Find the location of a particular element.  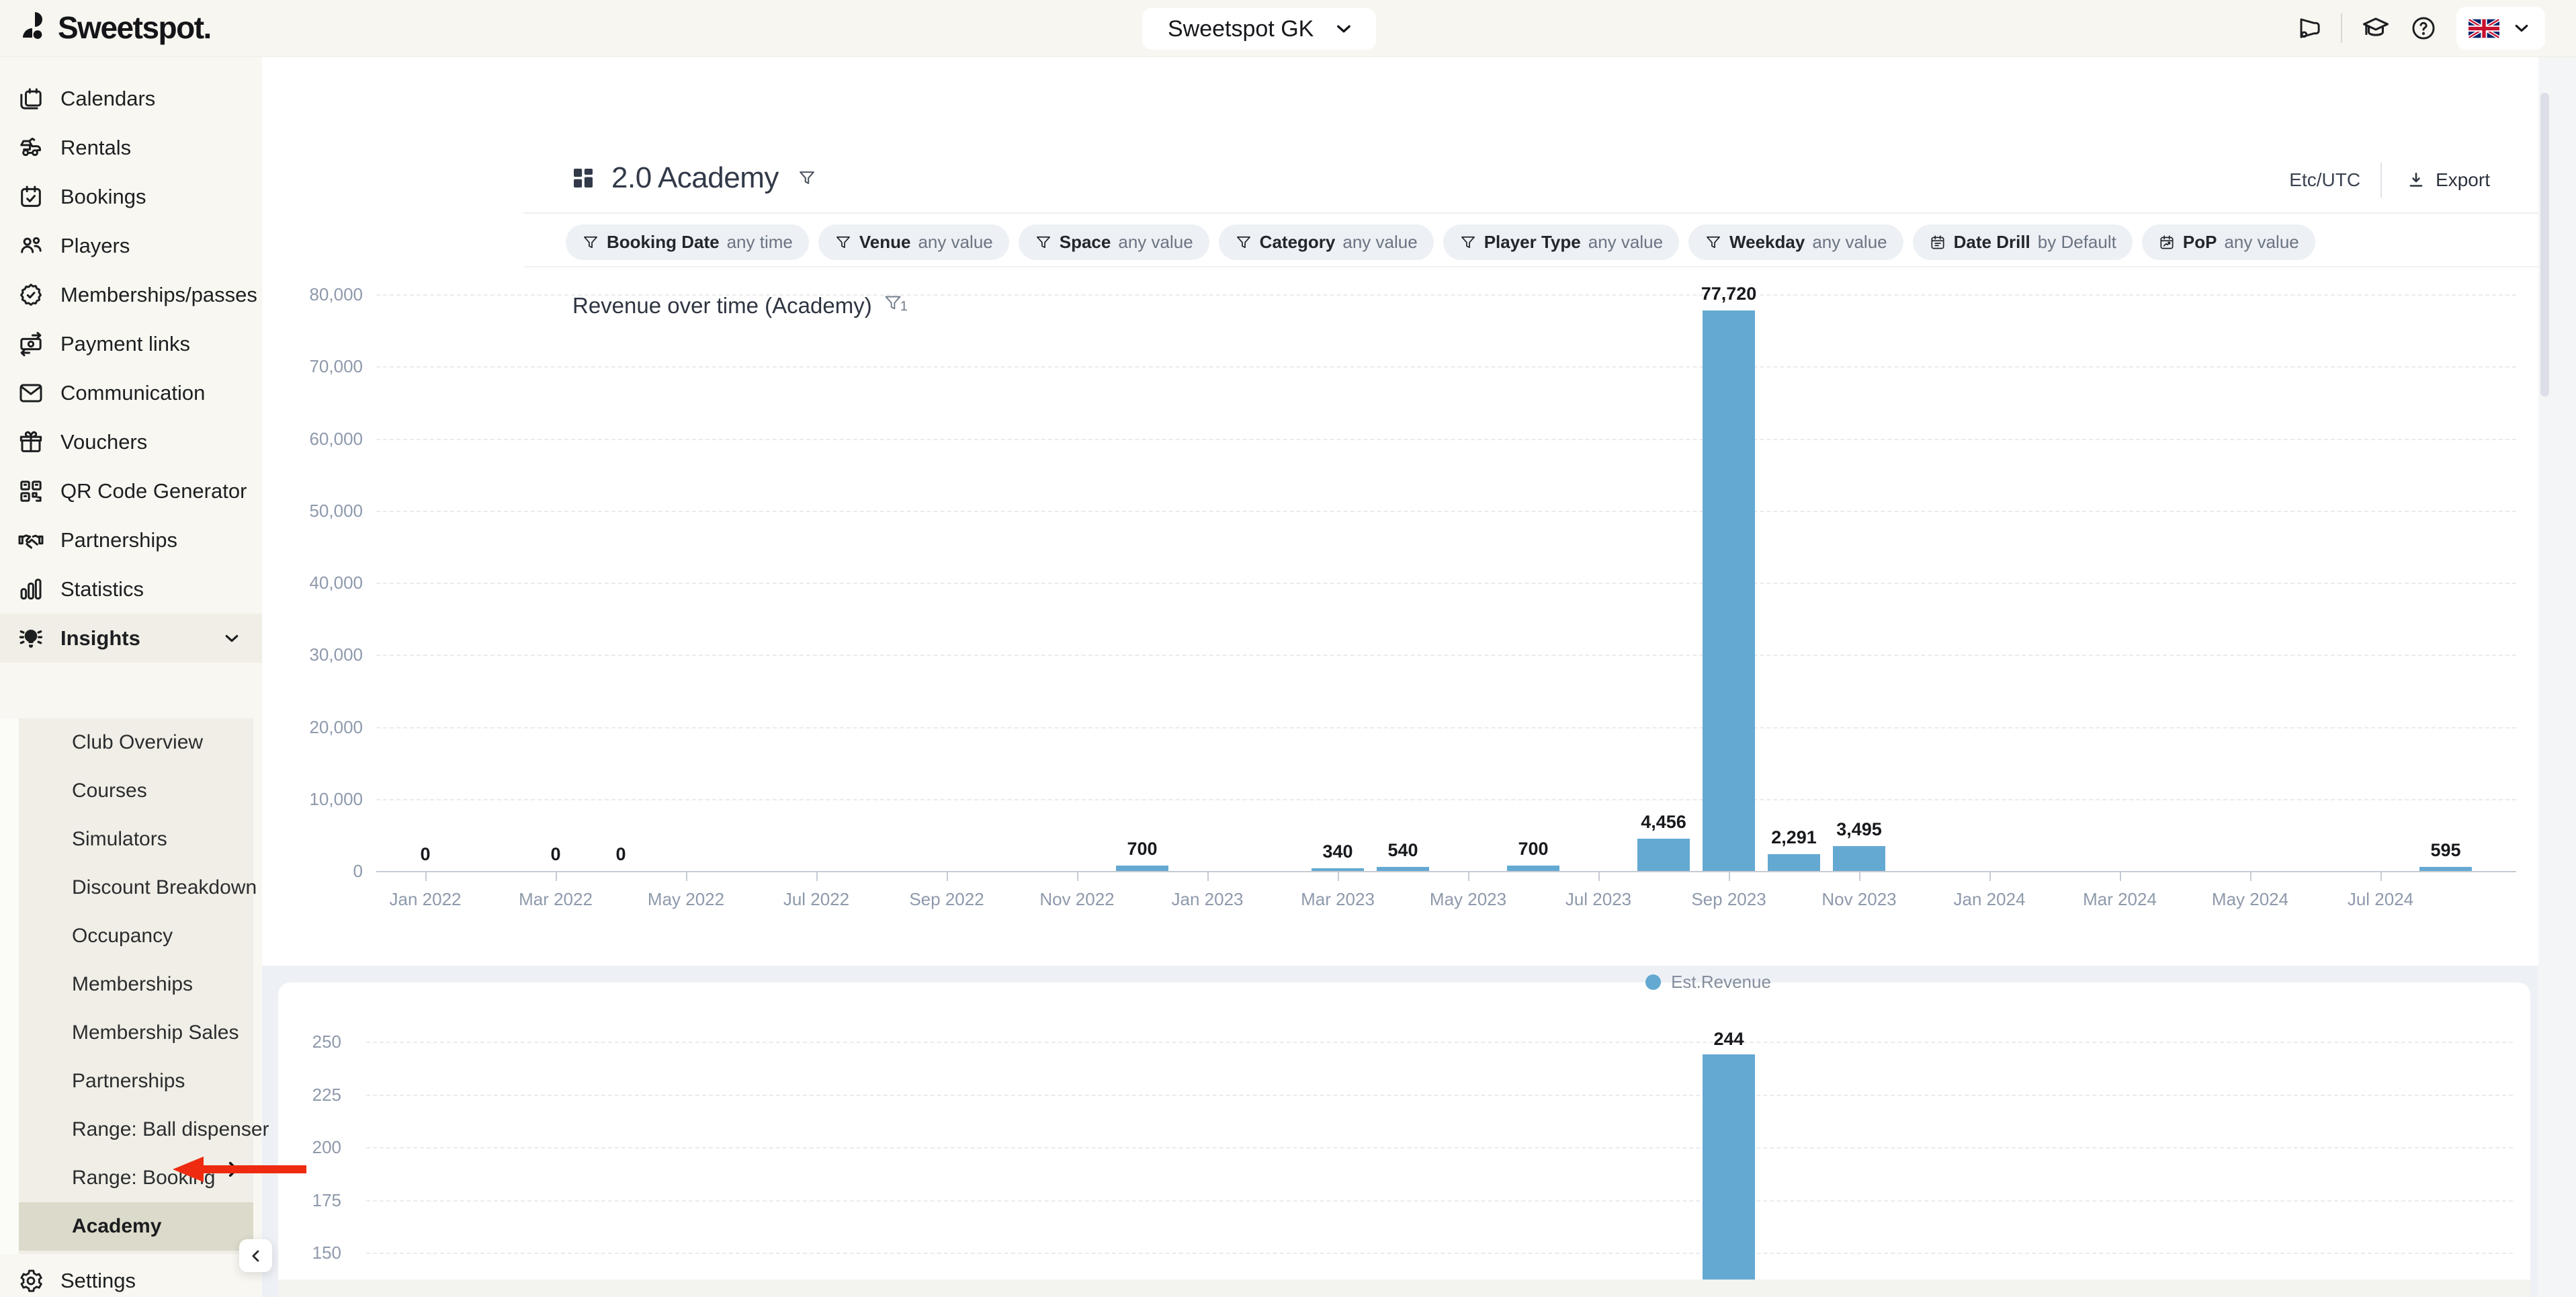

sidebar-subitem-memberships: Memberships is located at coordinates (136, 984).